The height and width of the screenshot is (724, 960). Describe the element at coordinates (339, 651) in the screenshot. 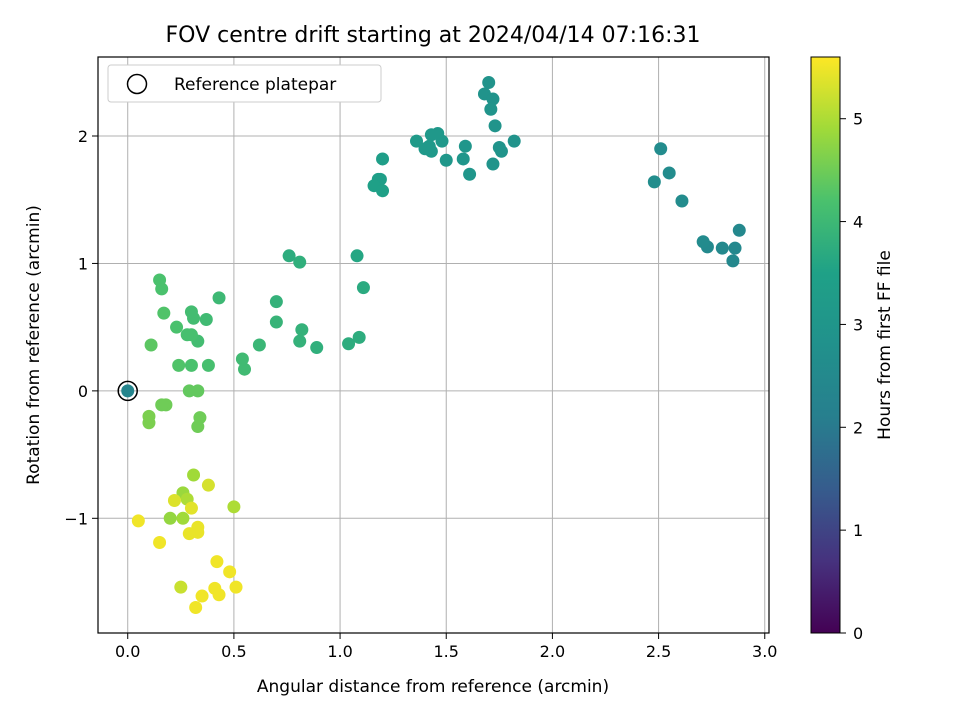

I see `x-tick-label: 1.0` at that location.